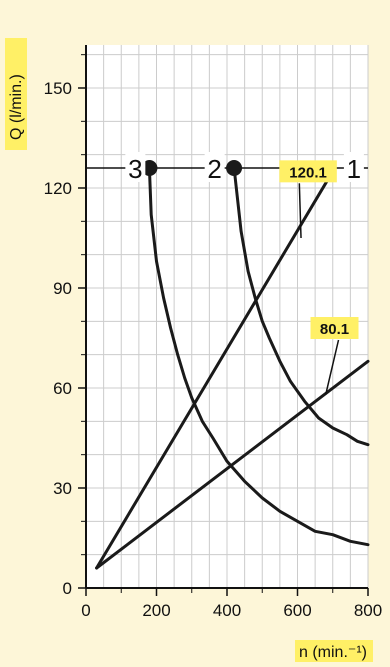 Image resolution: width=390 pixels, height=667 pixels. I want to click on y-tick-label: 150, so click(58, 88).